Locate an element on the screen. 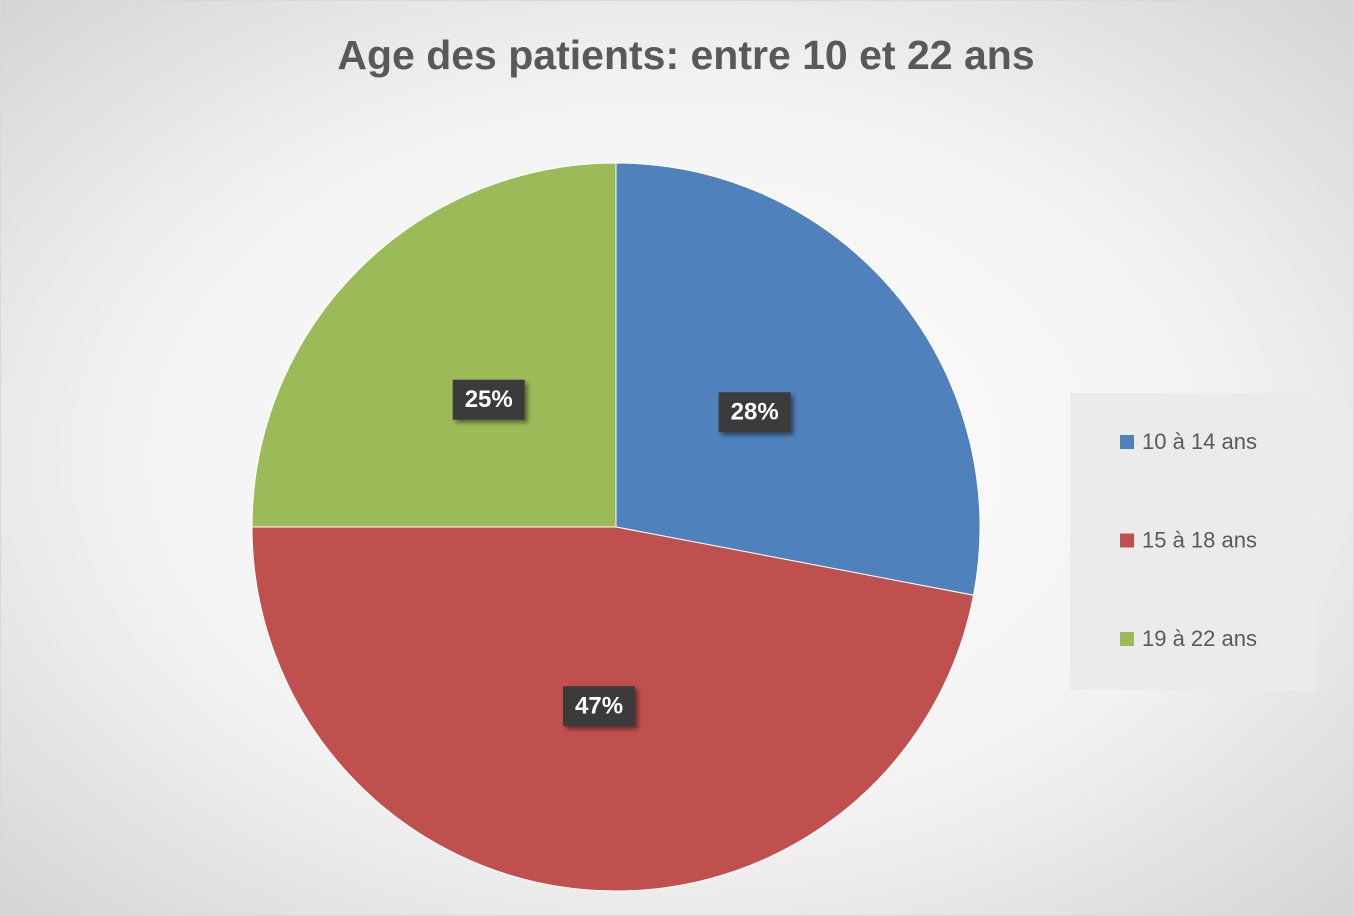 The image size is (1354, 916). data-label: 25% is located at coordinates (489, 399).